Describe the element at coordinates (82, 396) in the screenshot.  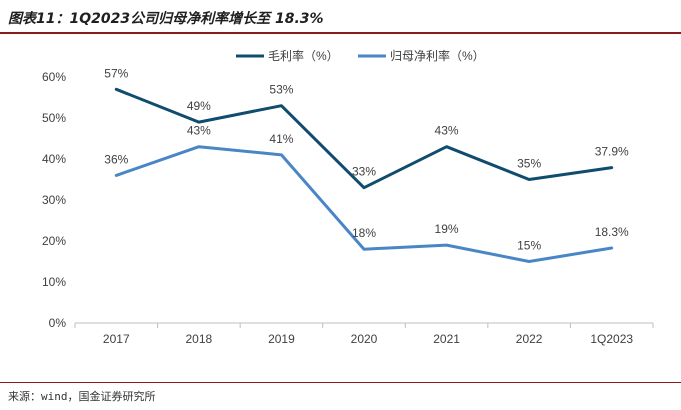
I see `source-note: 来源：wind，国金证券研究所` at that location.